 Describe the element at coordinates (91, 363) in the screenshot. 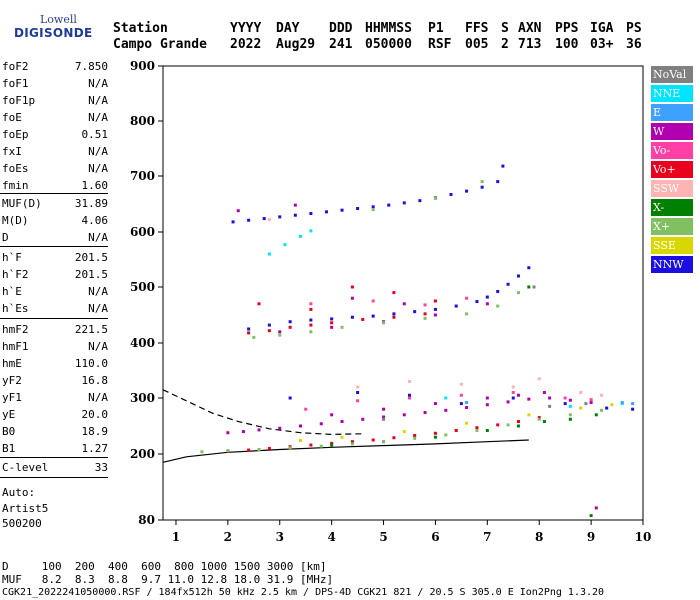

I see `param-value: 110.0` at that location.